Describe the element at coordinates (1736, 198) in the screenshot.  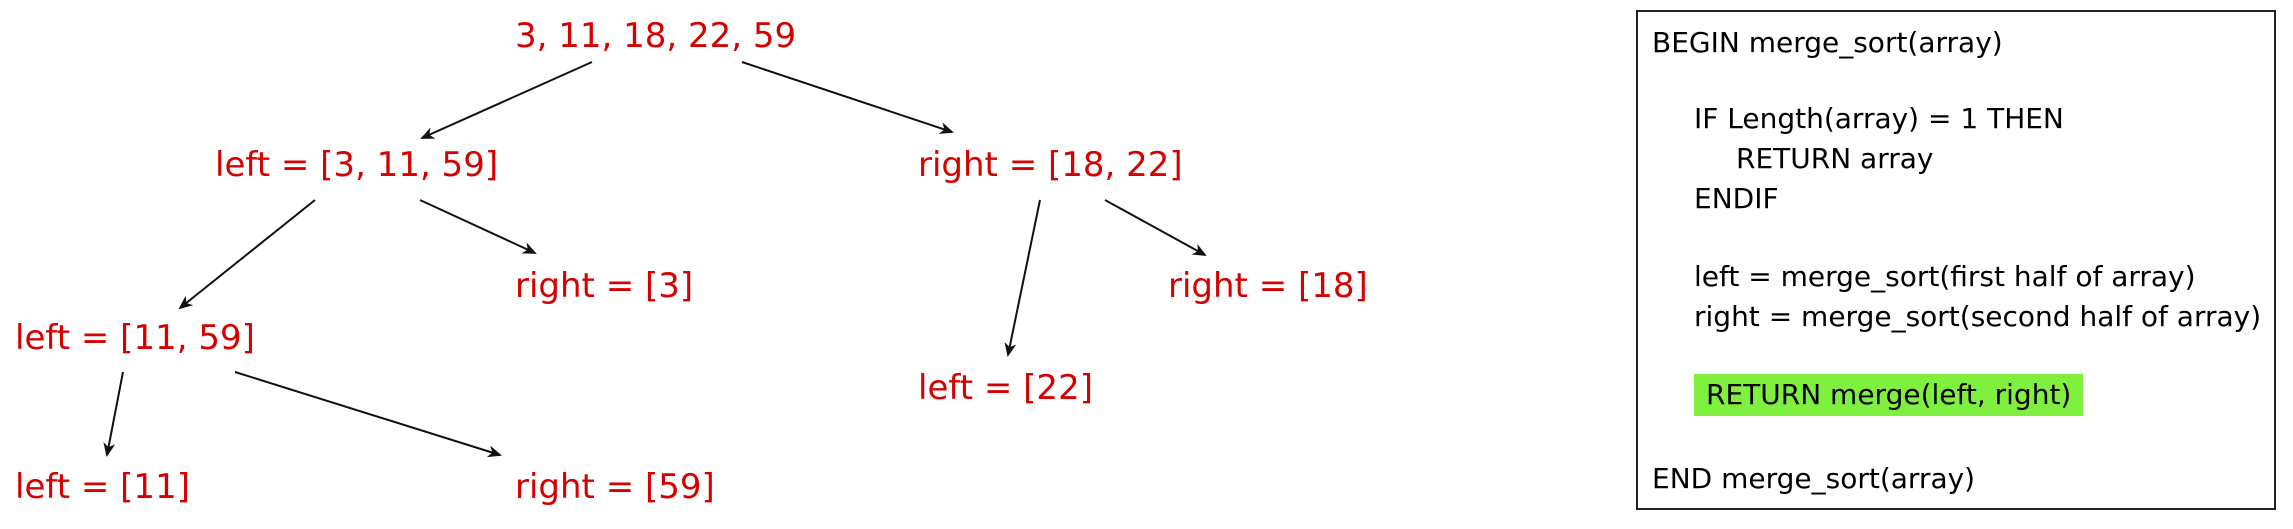
I see `code-endif: ENDIF` at that location.